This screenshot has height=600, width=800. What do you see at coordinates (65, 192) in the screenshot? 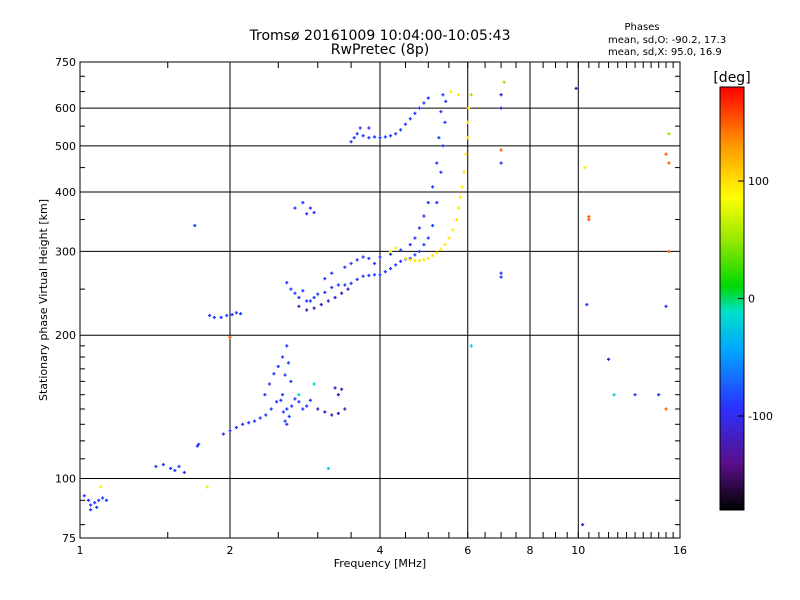
I see `y-tick-label: 400` at bounding box center [65, 192].